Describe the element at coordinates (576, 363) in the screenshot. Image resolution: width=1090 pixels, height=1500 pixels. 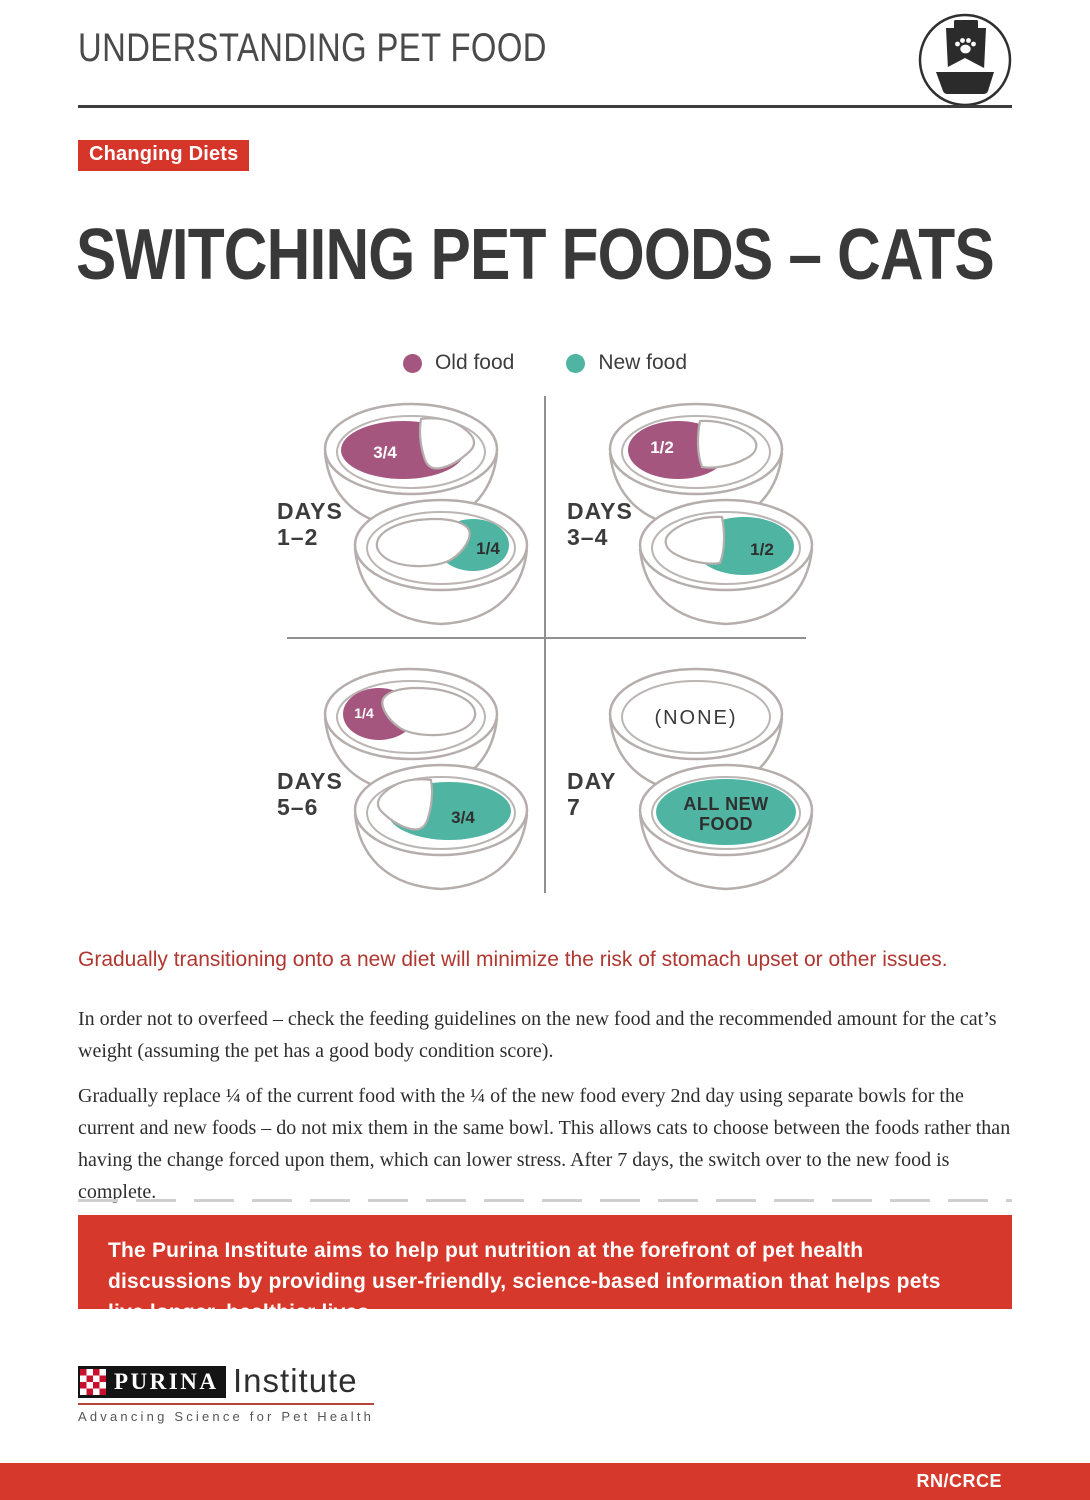
I see `new-food-dot-icon` at that location.